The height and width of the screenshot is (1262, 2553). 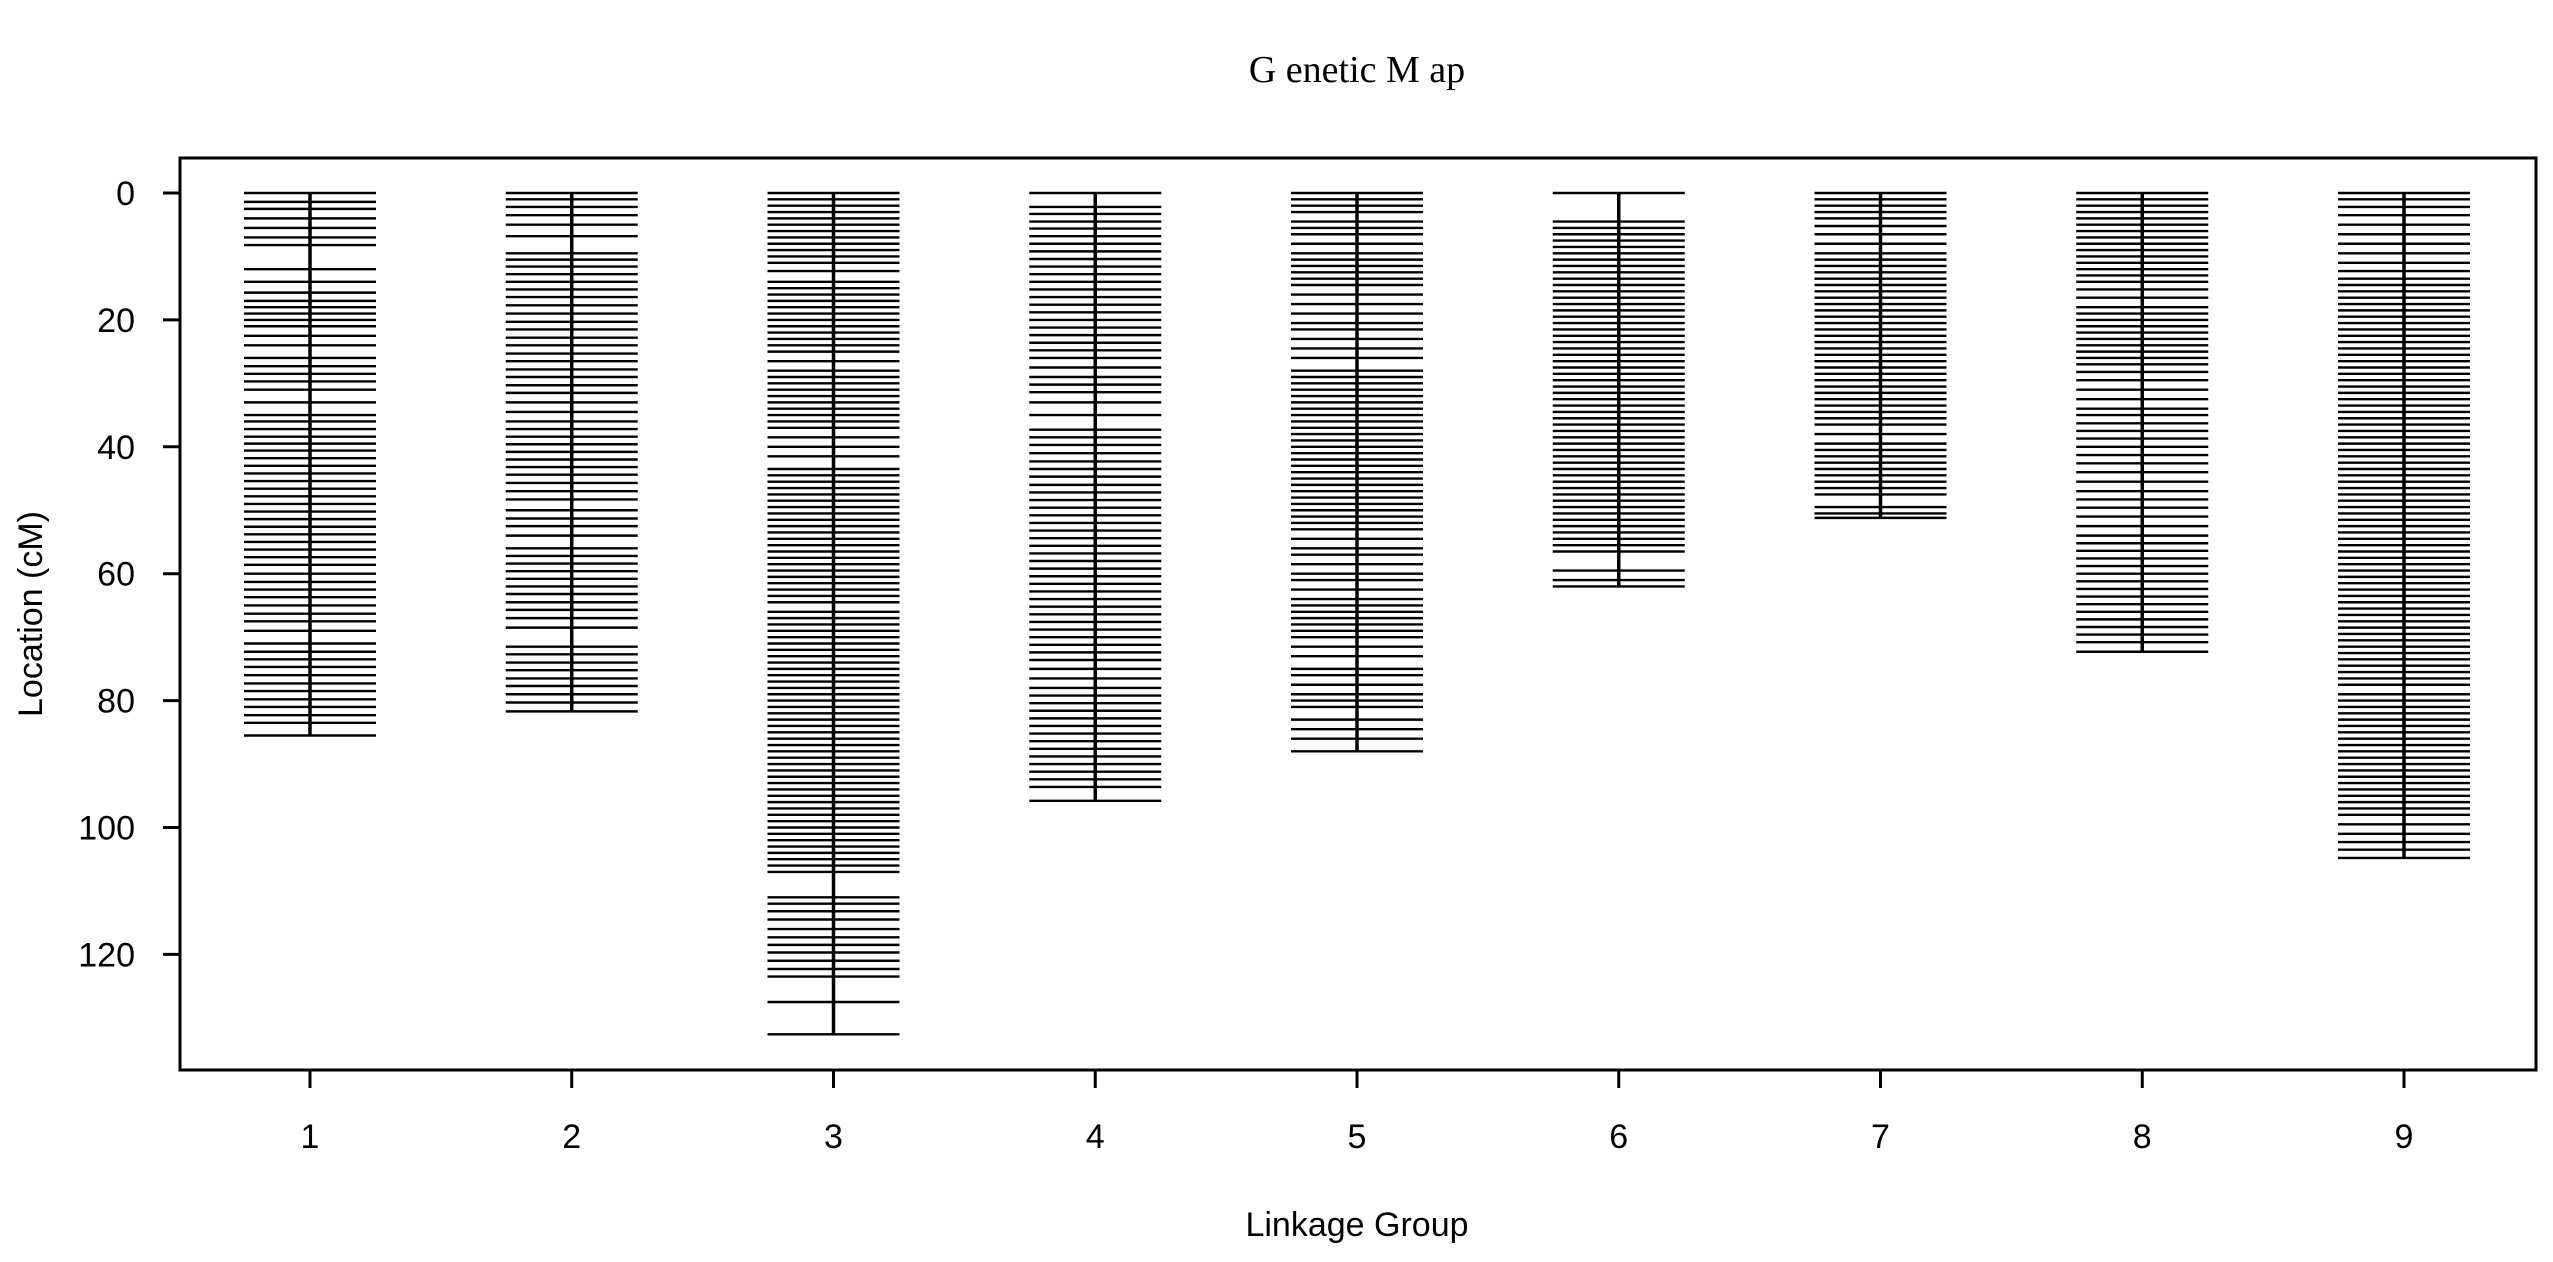 What do you see at coordinates (125, 194) in the screenshot?
I see `y-tick-label: 0` at bounding box center [125, 194].